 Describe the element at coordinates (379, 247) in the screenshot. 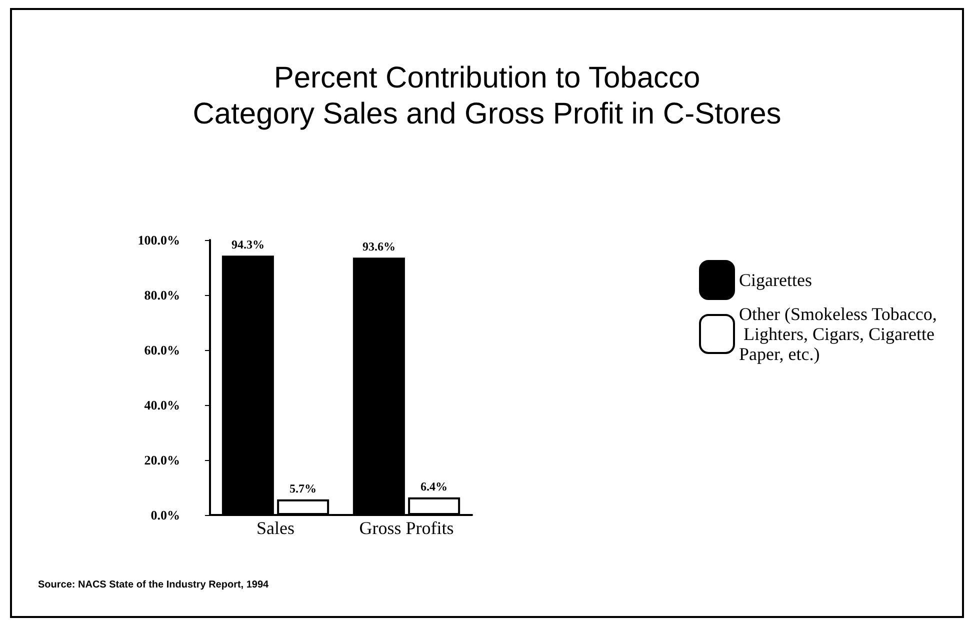

I see `text: 93.6%` at that location.